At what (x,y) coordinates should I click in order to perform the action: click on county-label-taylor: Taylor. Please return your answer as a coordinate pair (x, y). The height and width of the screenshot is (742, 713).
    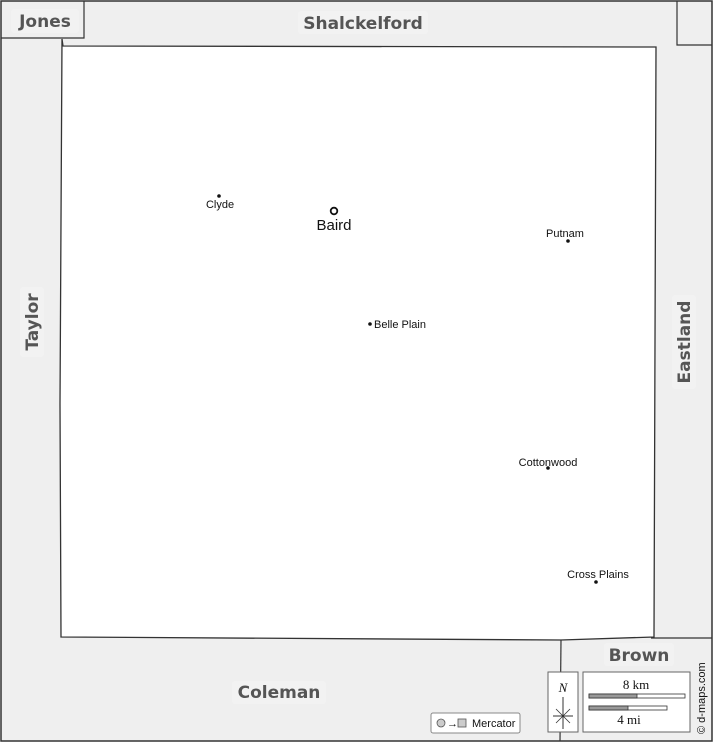
    Looking at the image, I should click on (33, 322).